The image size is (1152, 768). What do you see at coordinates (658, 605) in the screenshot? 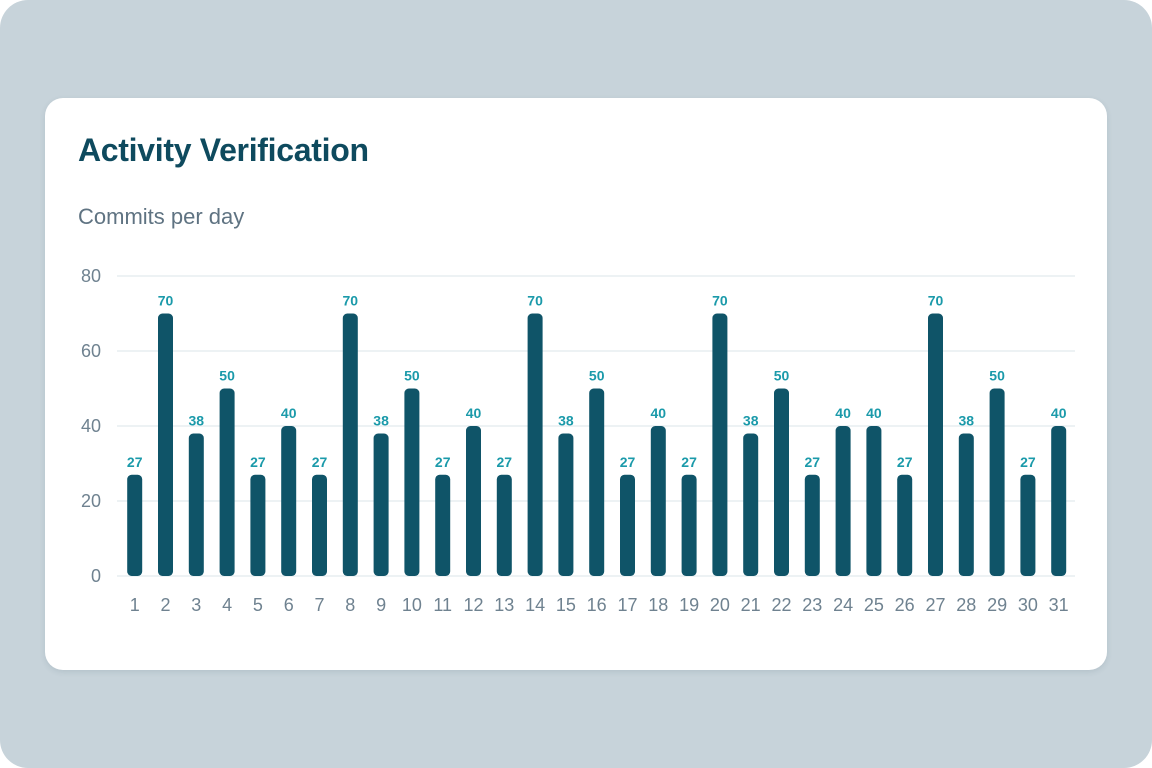
I see `x-tick-label: 18` at bounding box center [658, 605].